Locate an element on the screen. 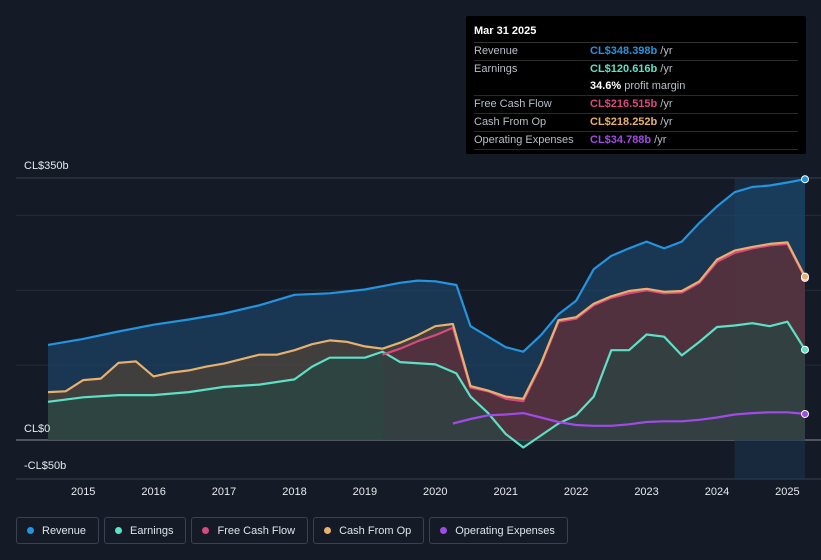 This screenshot has height=560, width=821. tooltip-value: CL$348.398b is located at coordinates (624, 51).